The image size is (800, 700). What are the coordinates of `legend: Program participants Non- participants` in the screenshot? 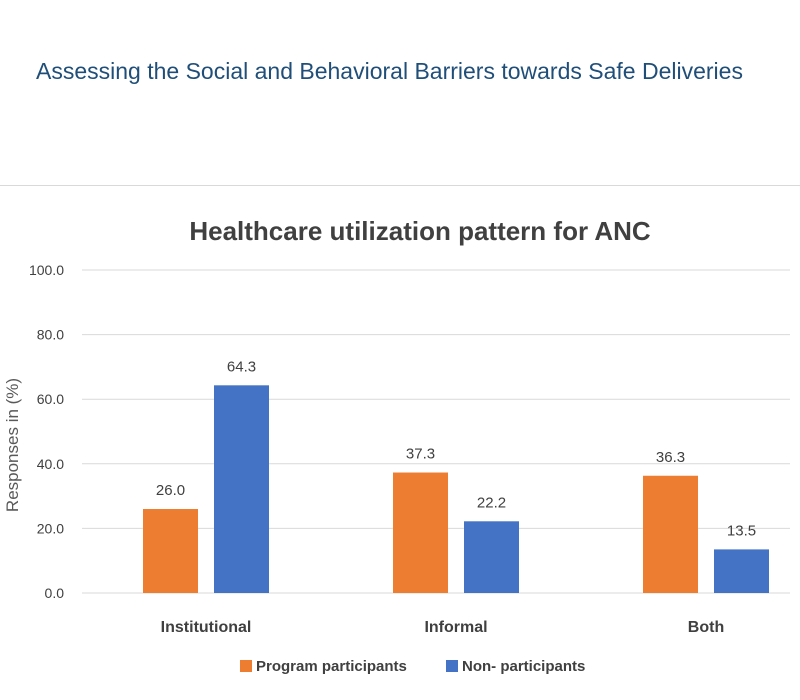 It's located at (412, 666).